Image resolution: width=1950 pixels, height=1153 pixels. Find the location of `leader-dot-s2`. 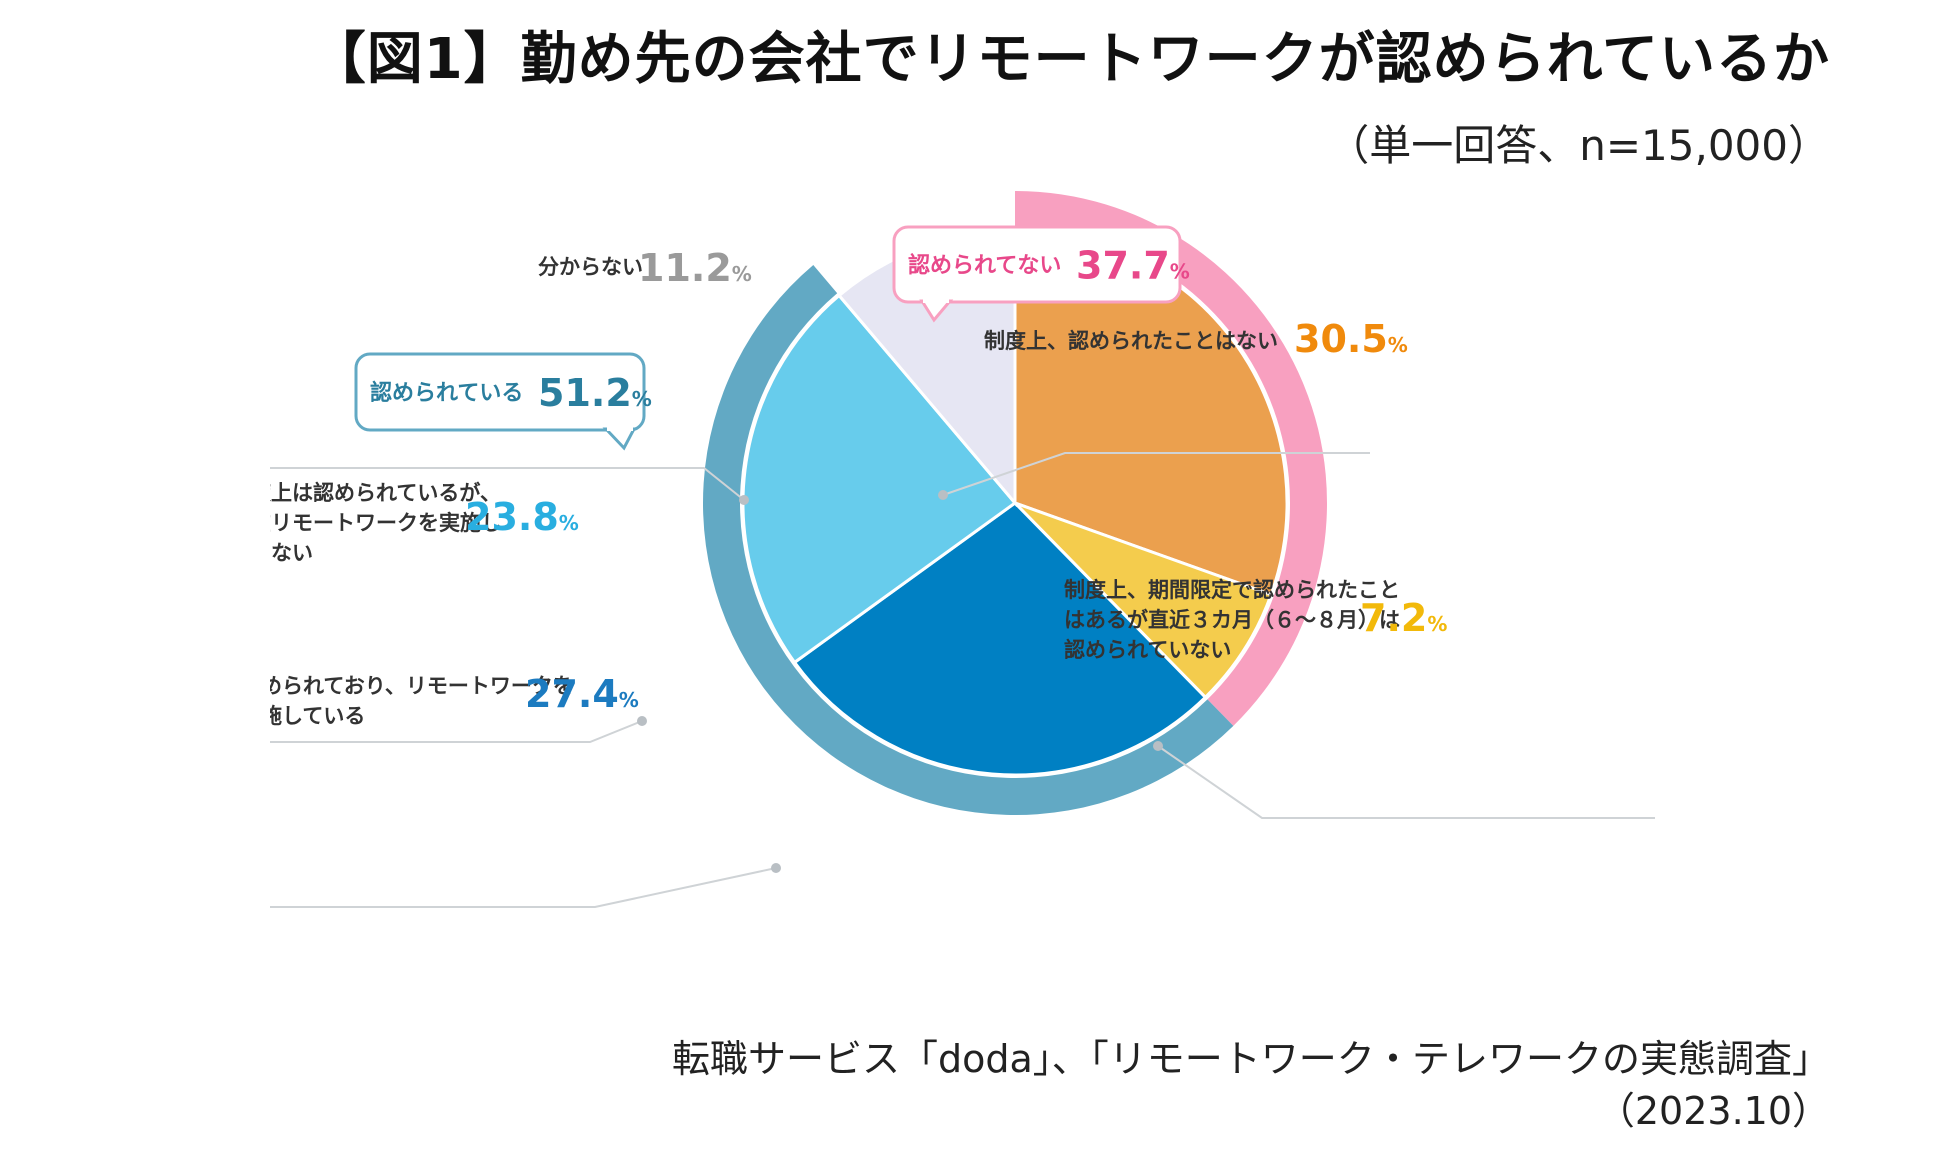

leader-dot-s2 is located at coordinates (1158, 746).